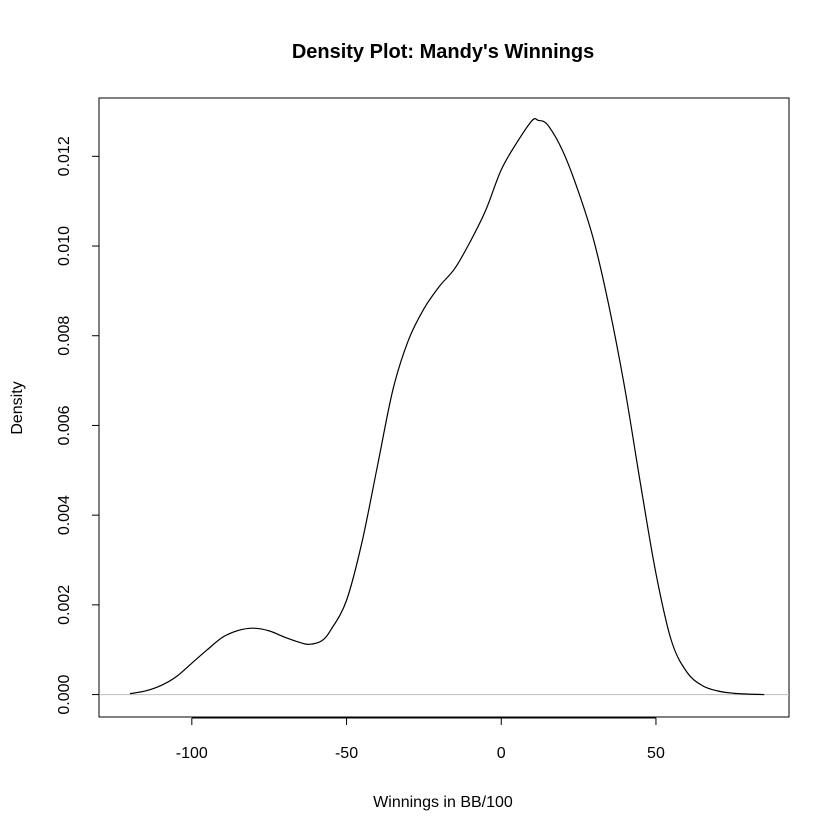 Image resolution: width=840 pixels, height=840 pixels. What do you see at coordinates (420, 739) in the screenshot?
I see `x-axis: -100 -50 0 50` at bounding box center [420, 739].